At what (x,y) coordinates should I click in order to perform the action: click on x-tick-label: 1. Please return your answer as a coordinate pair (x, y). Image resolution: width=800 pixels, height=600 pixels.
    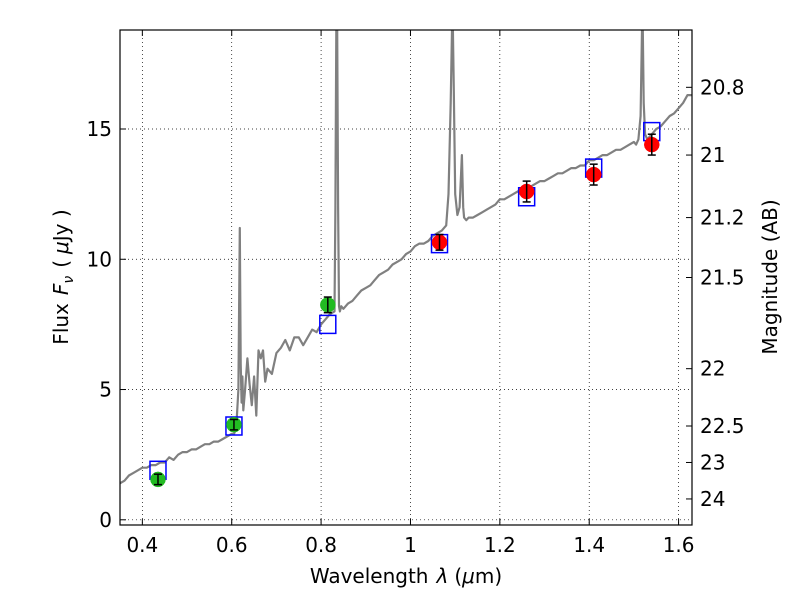
    Looking at the image, I should click on (410, 545).